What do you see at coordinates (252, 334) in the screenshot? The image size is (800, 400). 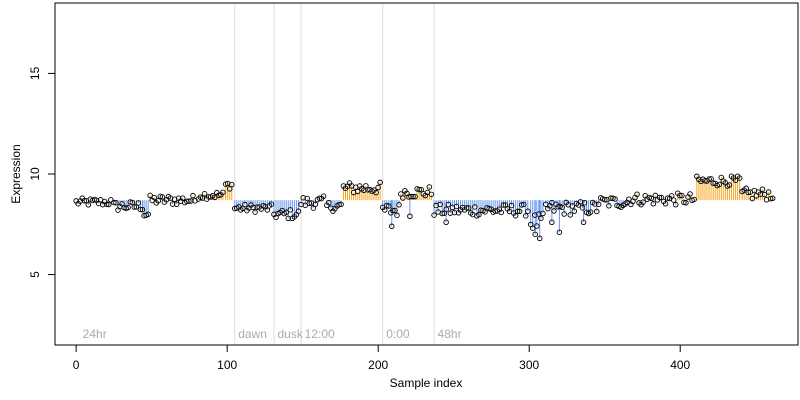 I see `condition-annotation: dawn` at bounding box center [252, 334].